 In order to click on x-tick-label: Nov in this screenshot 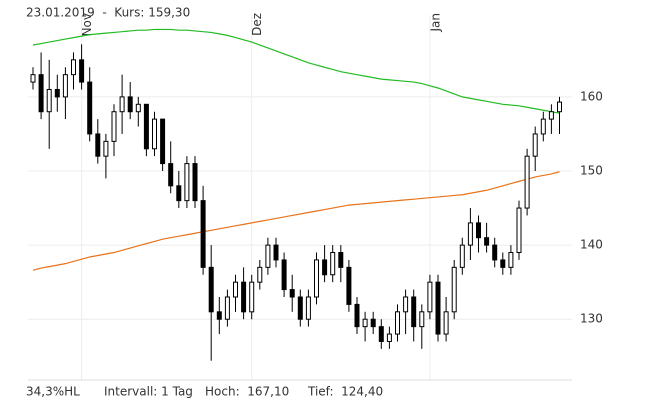, I will do `click(87, 24)`.